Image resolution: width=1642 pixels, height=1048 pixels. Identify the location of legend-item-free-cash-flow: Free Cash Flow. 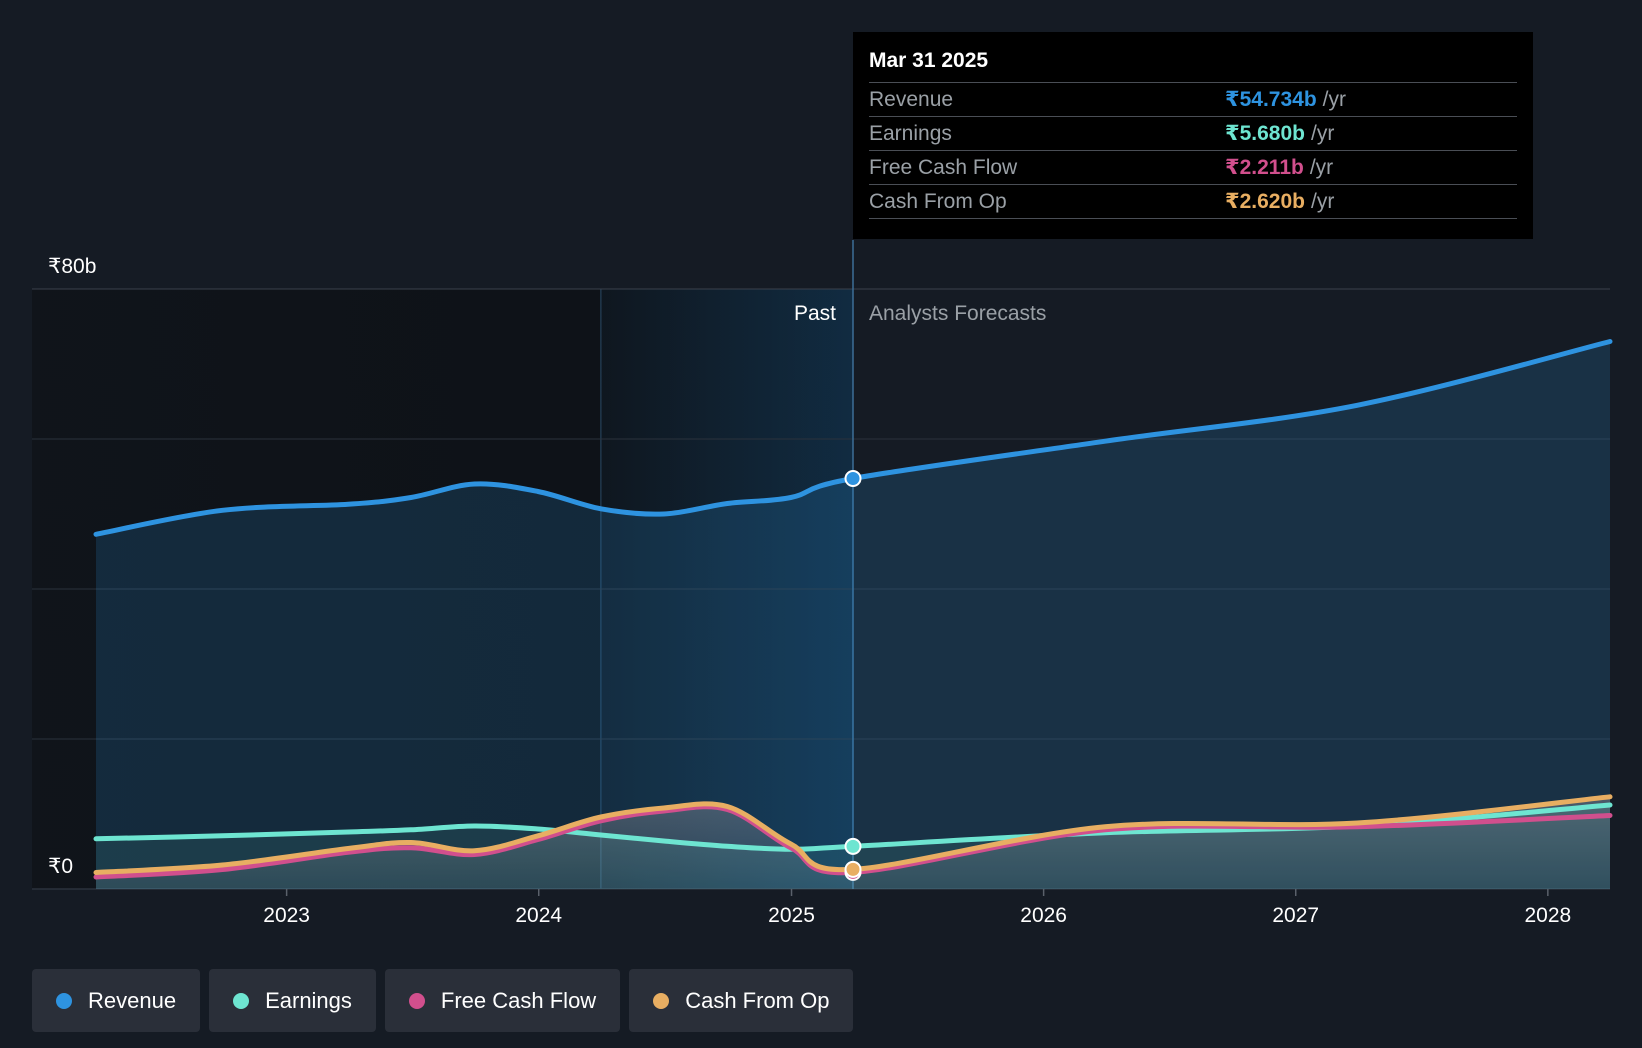
(502, 1000).